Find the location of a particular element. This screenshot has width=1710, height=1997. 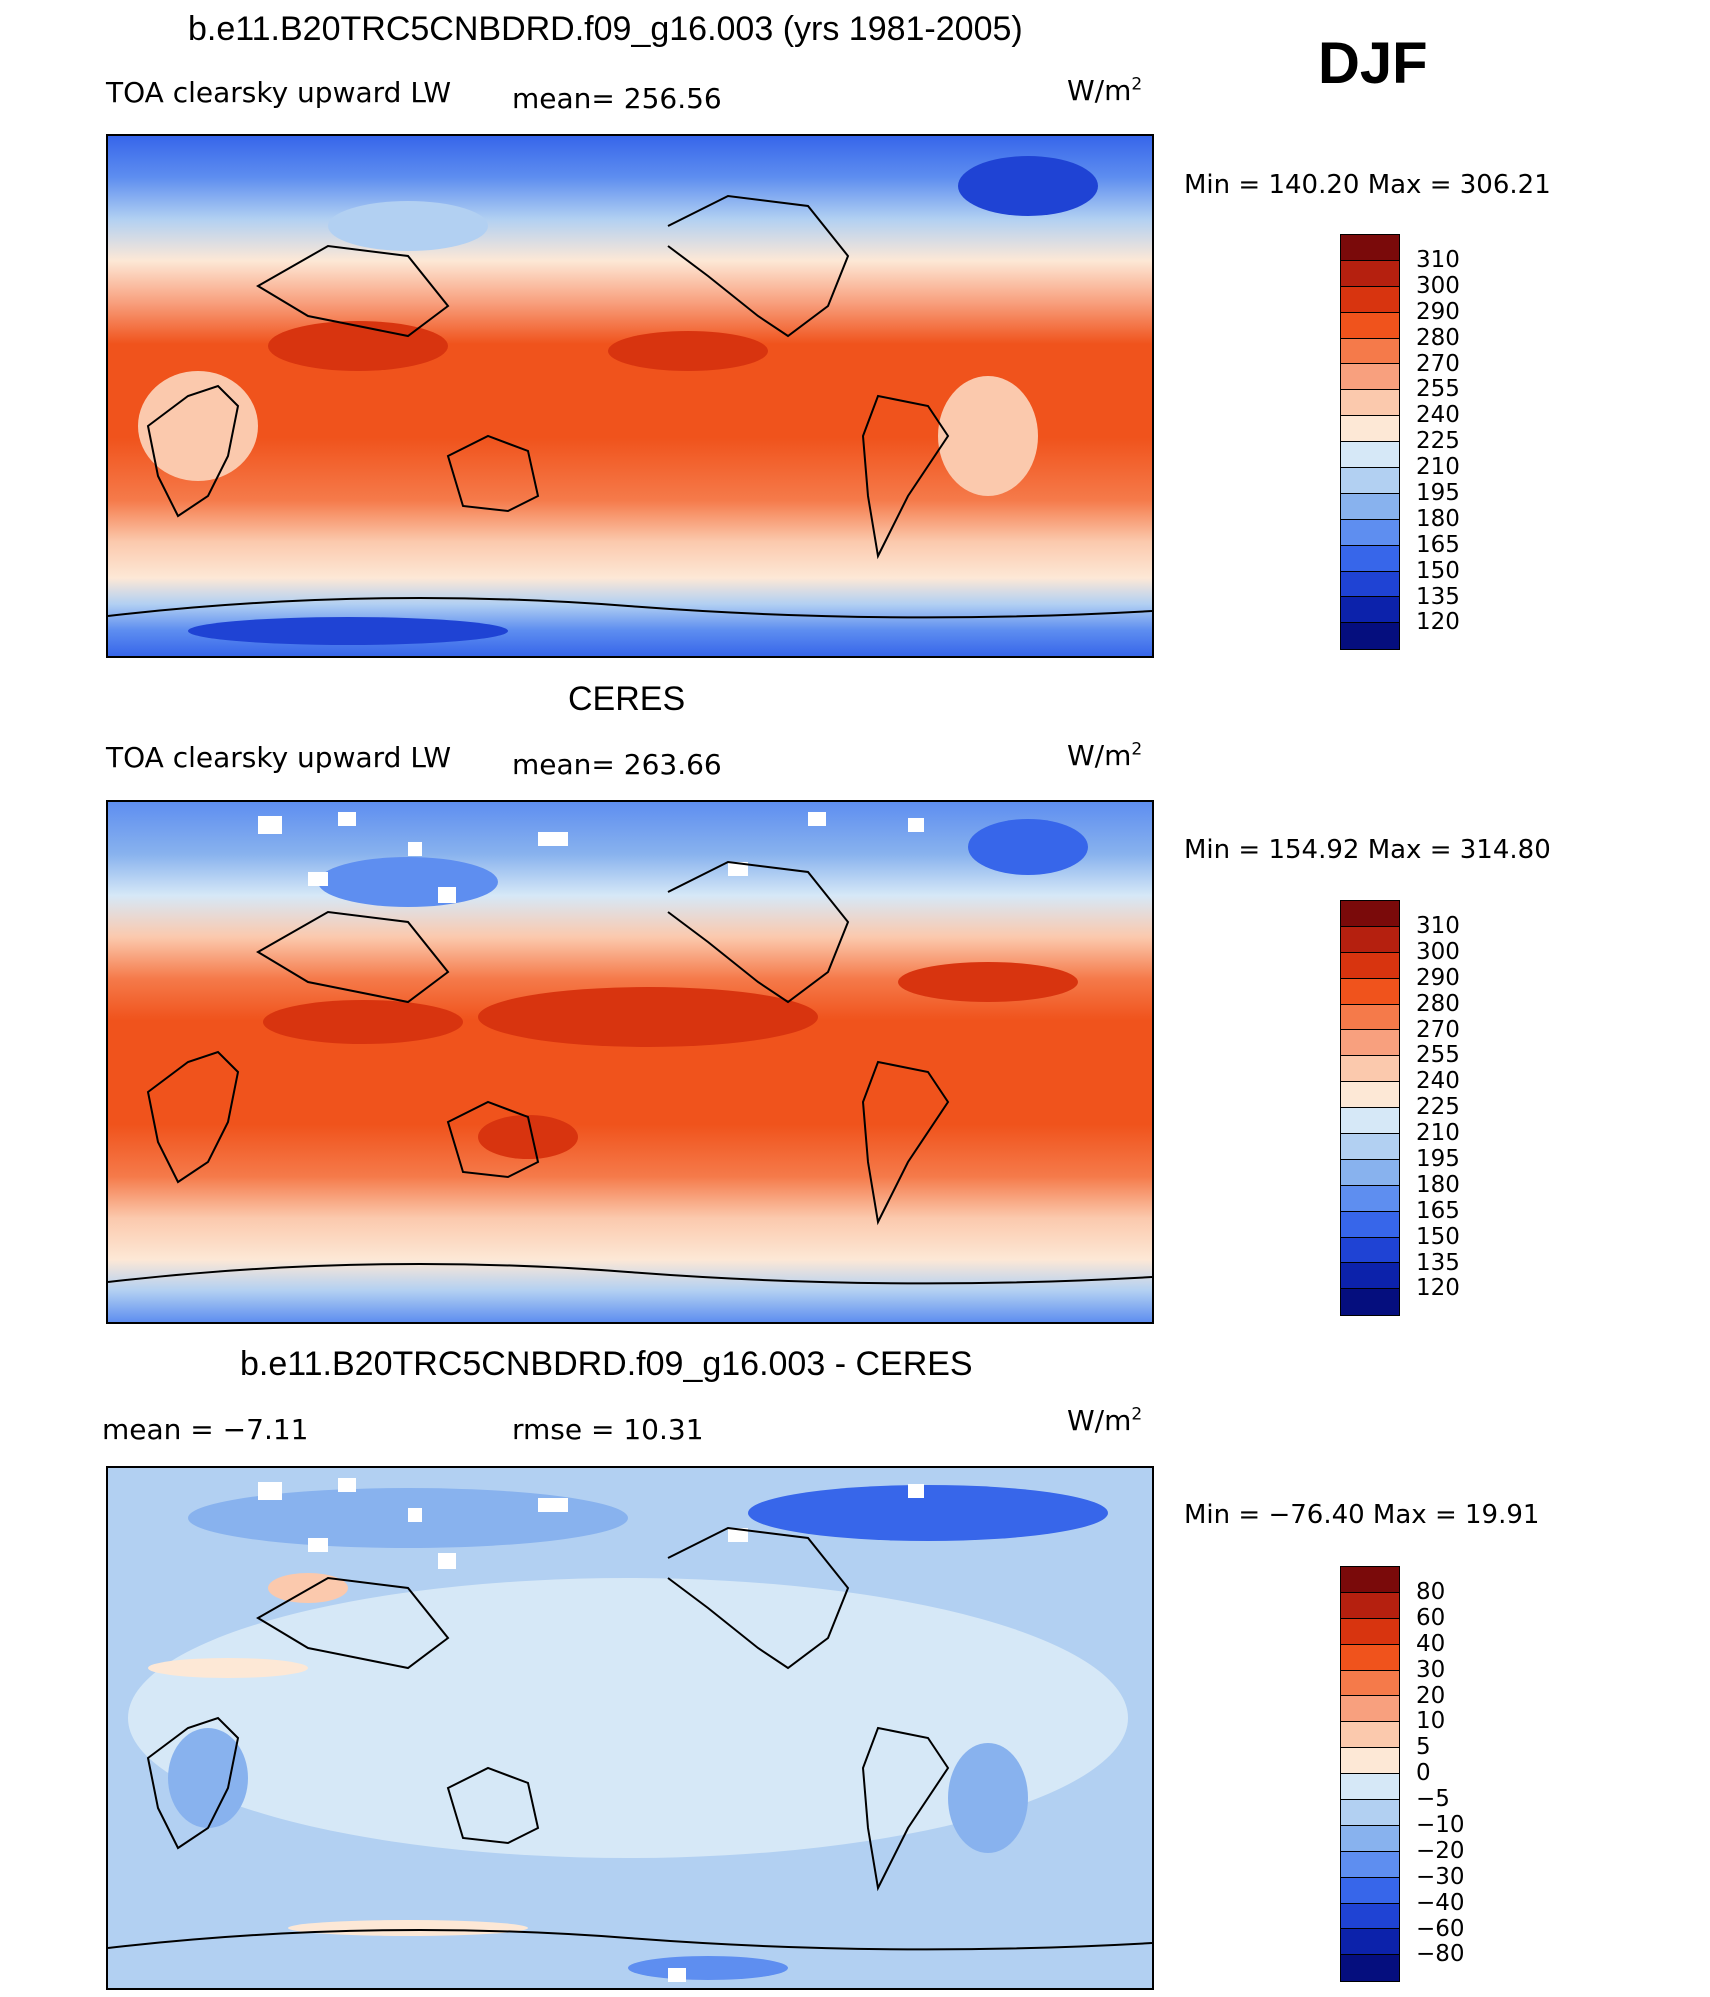

panel-1-variable-label: TOA clearsky upward LW is located at coordinates (279, 92).